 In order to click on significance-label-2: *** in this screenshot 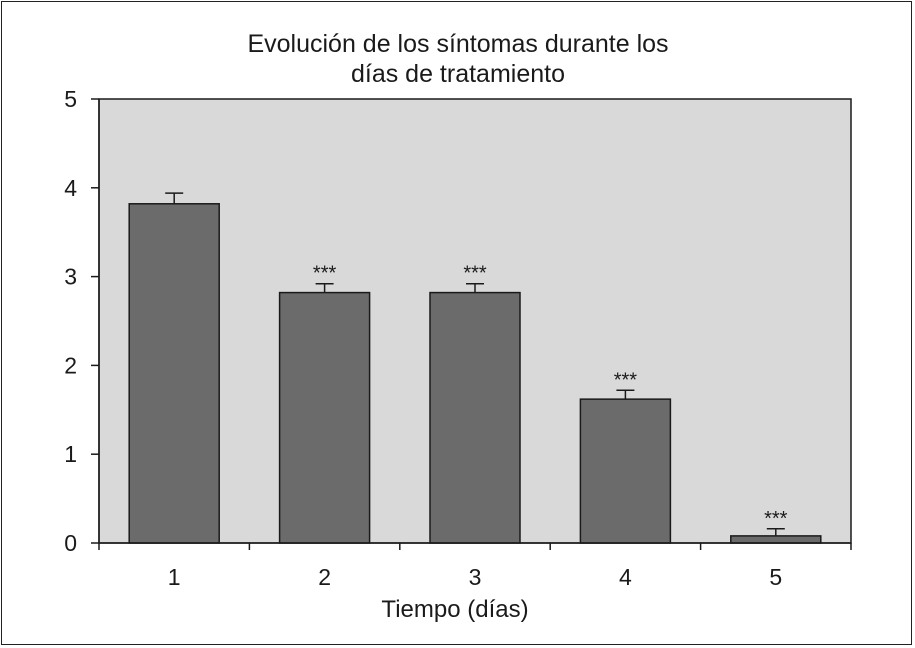, I will do `click(325, 274)`.